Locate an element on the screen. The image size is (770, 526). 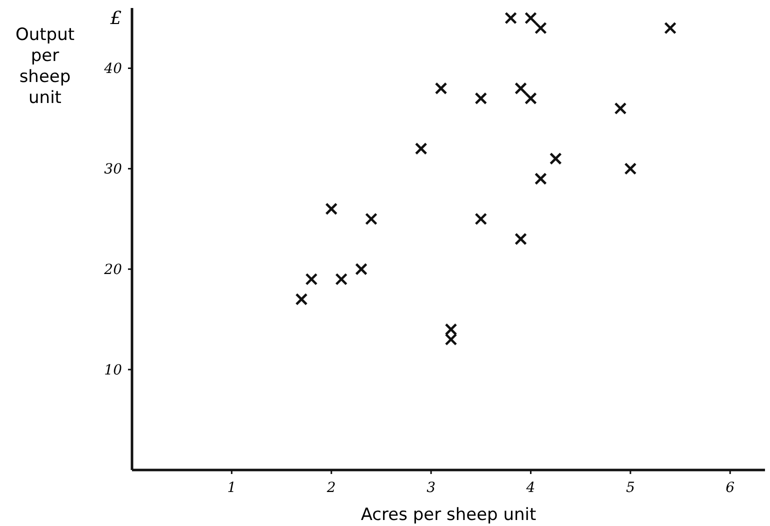
x-tick-label: 5 is located at coordinates (630, 488).